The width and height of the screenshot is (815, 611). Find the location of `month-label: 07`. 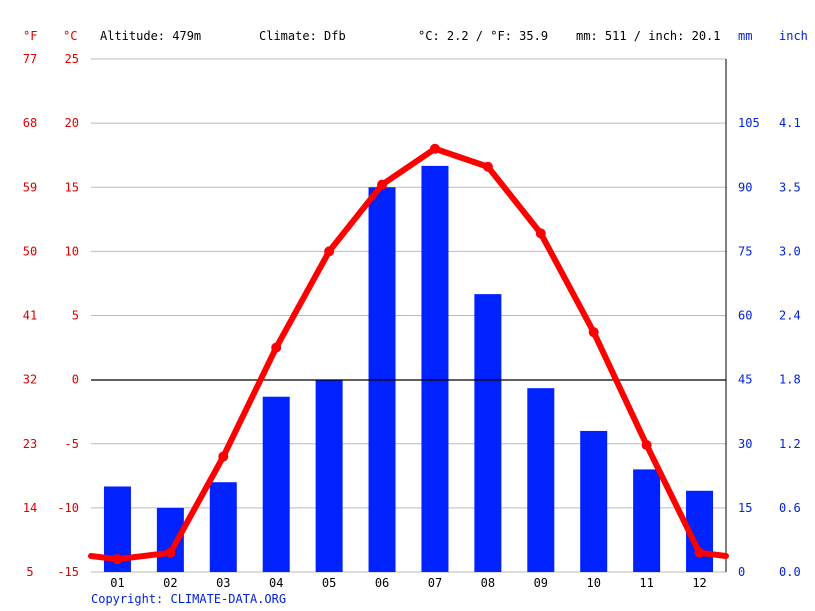

month-label: 07 is located at coordinates (435, 583).